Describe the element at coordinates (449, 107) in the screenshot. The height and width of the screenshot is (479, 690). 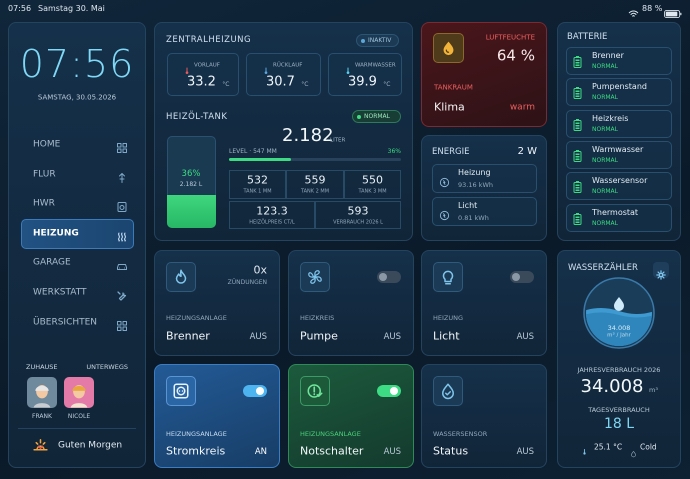
I see `humidity-name: Klima` at that location.